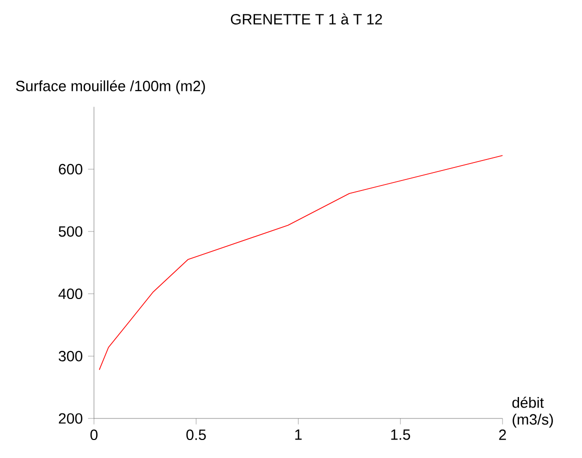 Image resolution: width=582 pixels, height=458 pixels. Describe the element at coordinates (70, 231) in the screenshot. I see `y-tick-label: 500` at that location.